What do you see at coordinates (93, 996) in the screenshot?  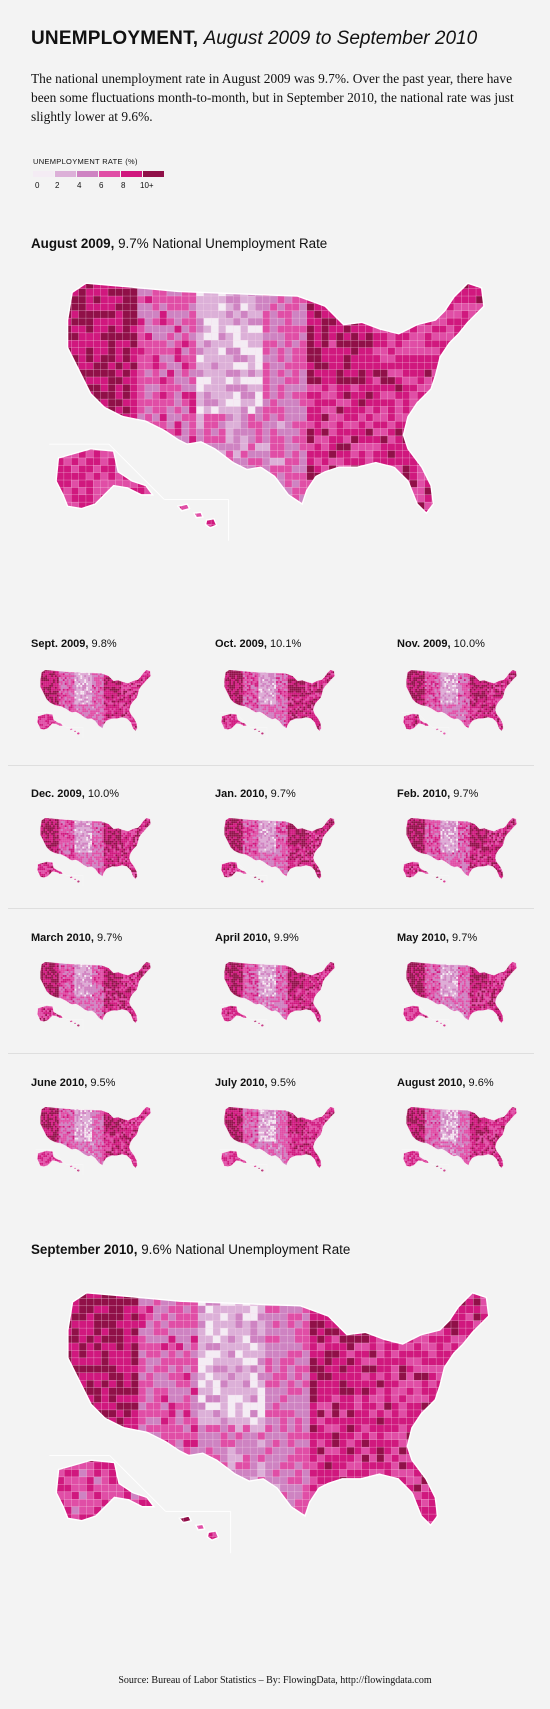 I see `us-map-march-2010` at bounding box center [93, 996].